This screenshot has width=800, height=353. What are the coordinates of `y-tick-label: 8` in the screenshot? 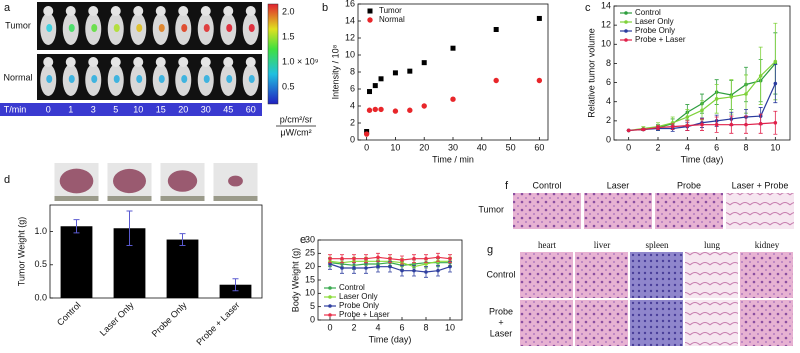 It's located at (352, 71).